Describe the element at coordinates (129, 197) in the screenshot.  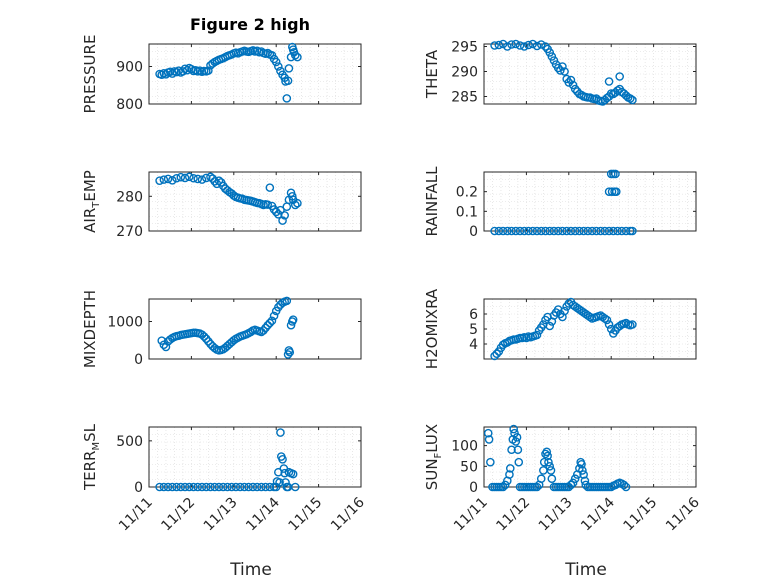
I see `y-tick-label: 280` at that location.